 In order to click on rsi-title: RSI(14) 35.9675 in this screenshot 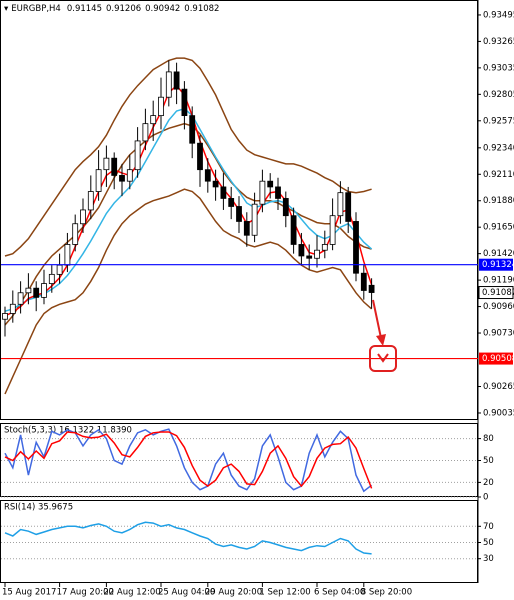, I will do `click(38, 508)`.